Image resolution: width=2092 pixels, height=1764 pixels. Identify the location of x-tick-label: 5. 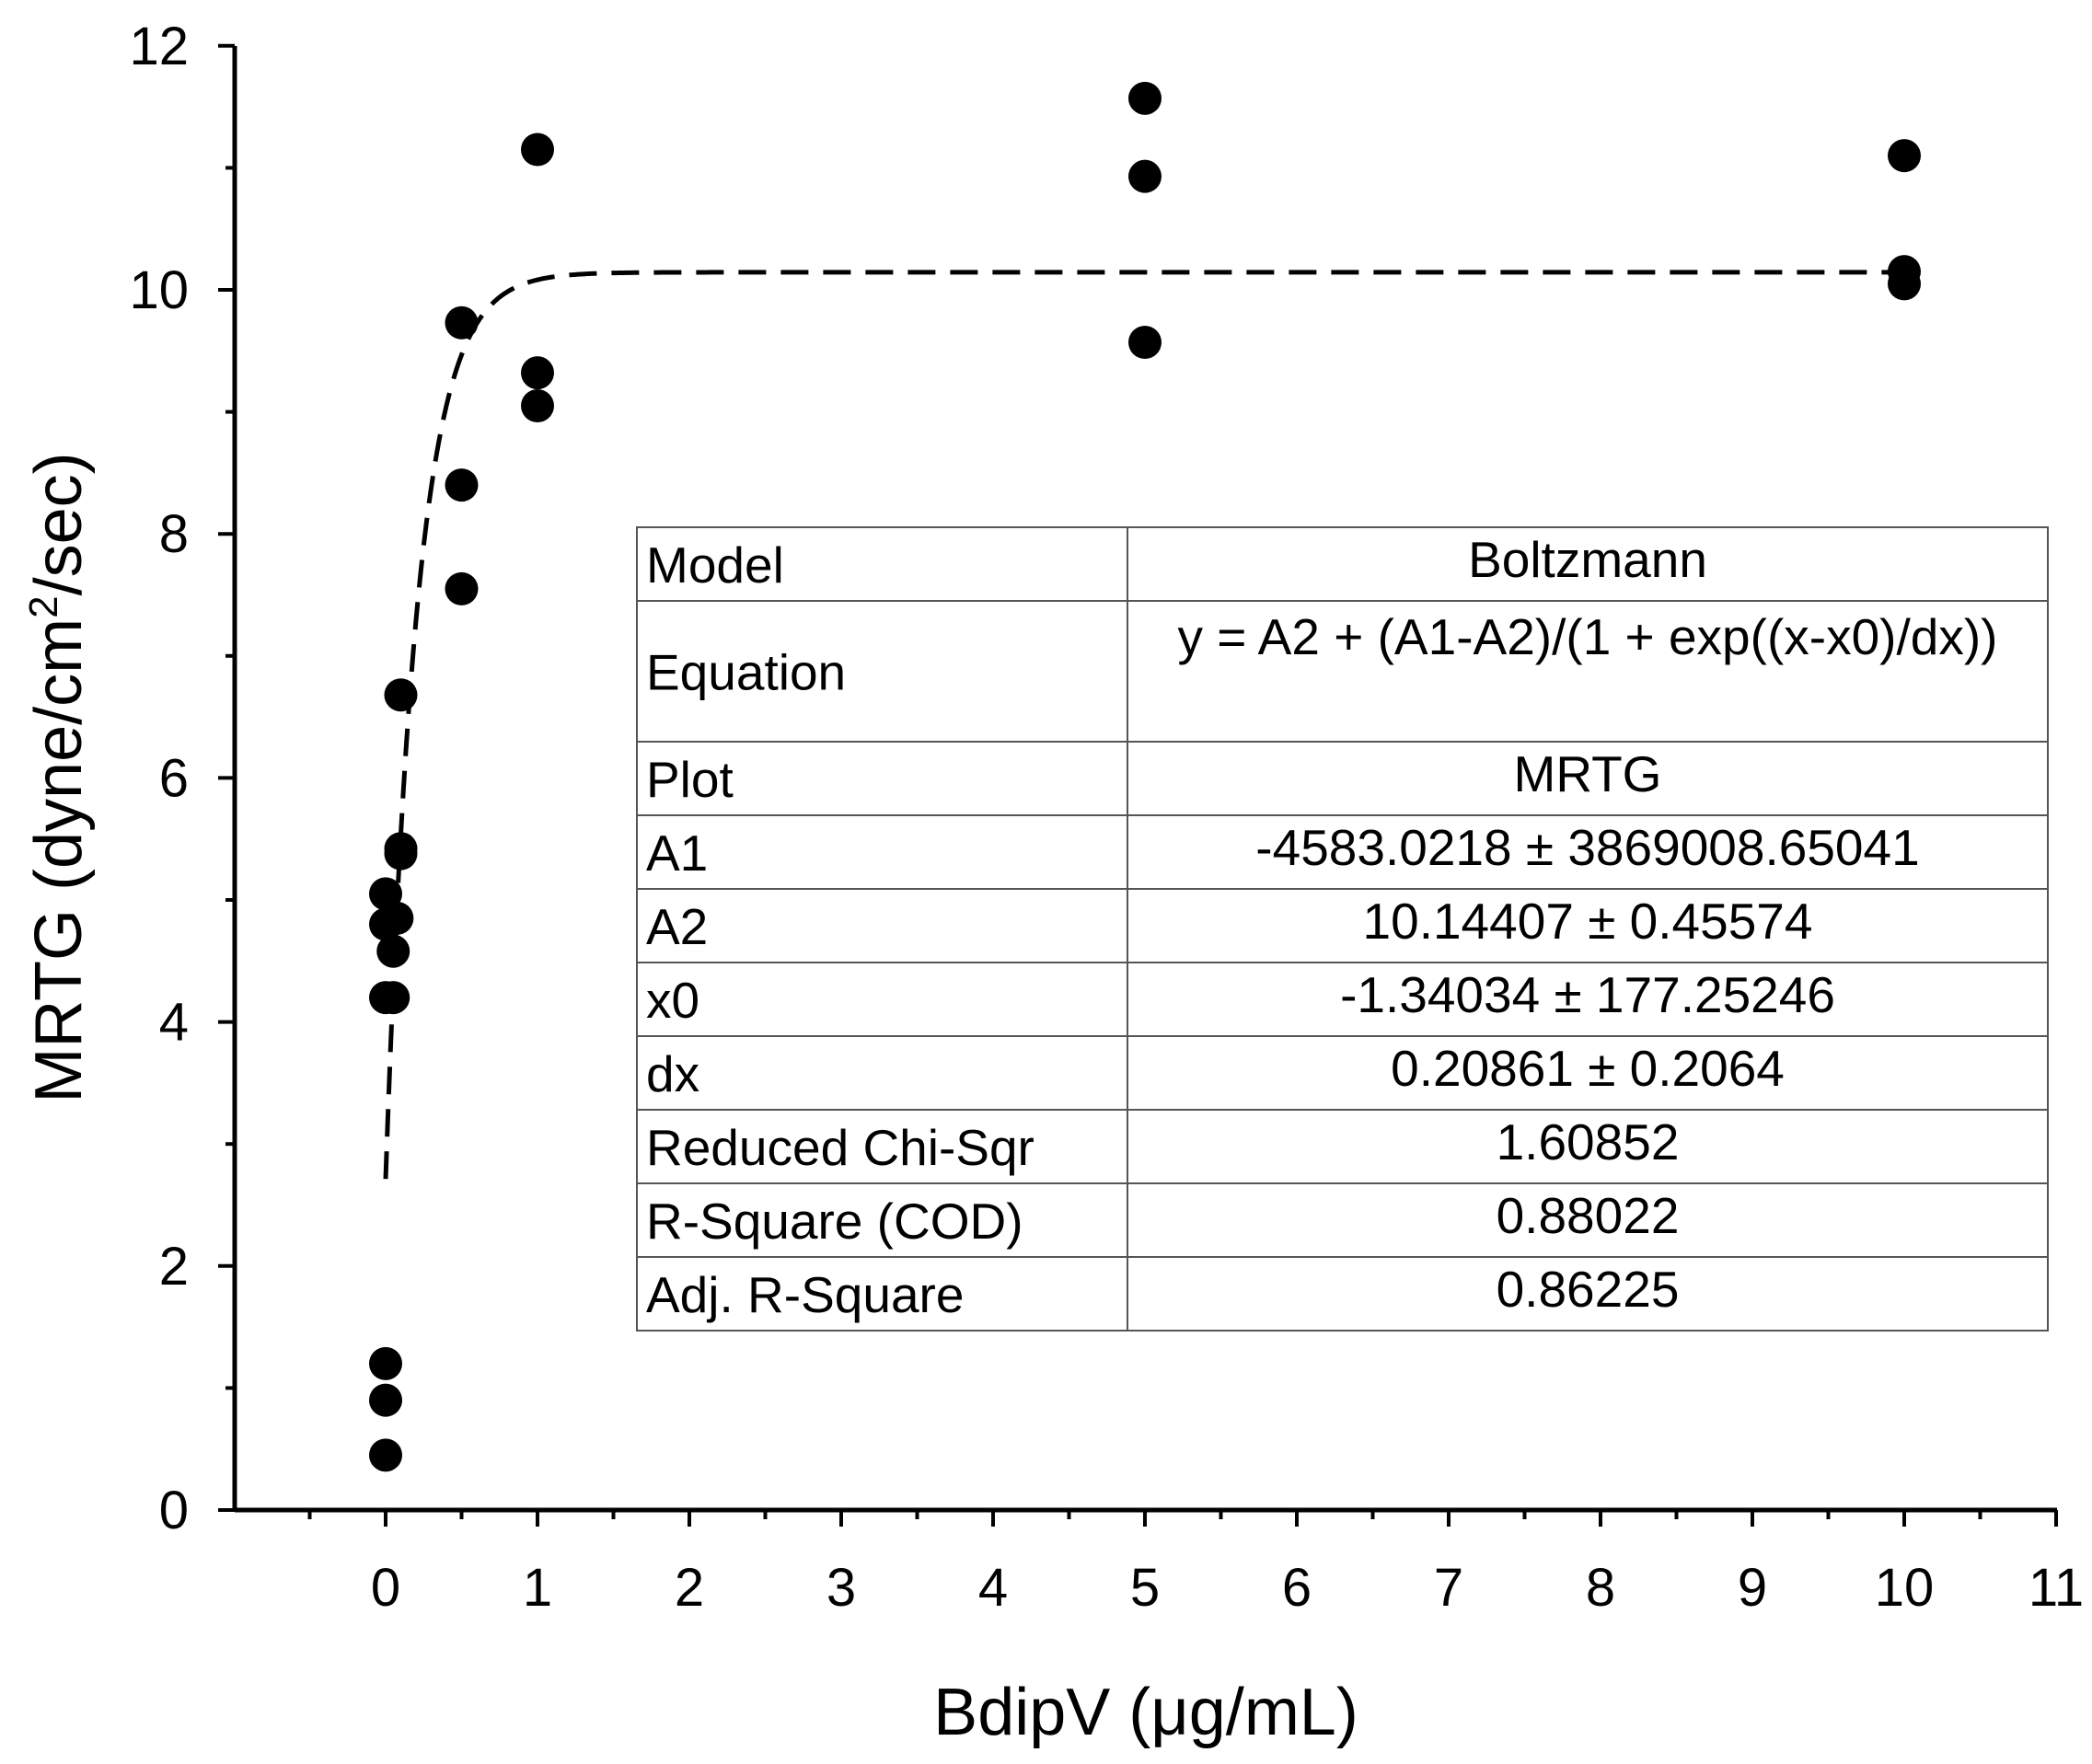
(1145, 1588).